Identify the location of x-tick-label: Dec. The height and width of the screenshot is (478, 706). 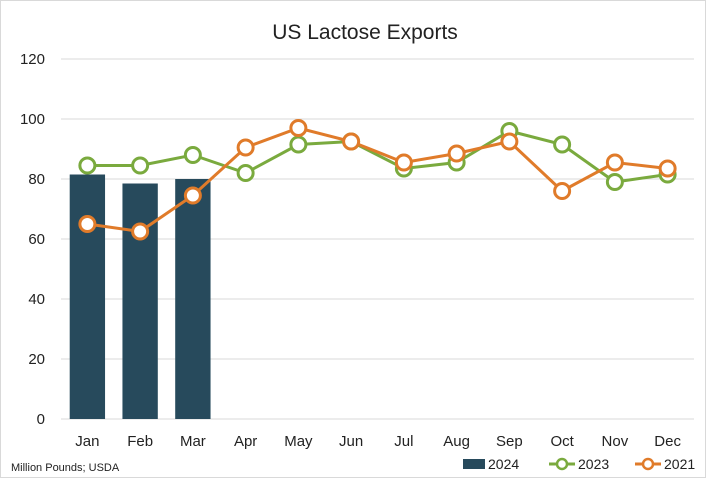
(667, 441).